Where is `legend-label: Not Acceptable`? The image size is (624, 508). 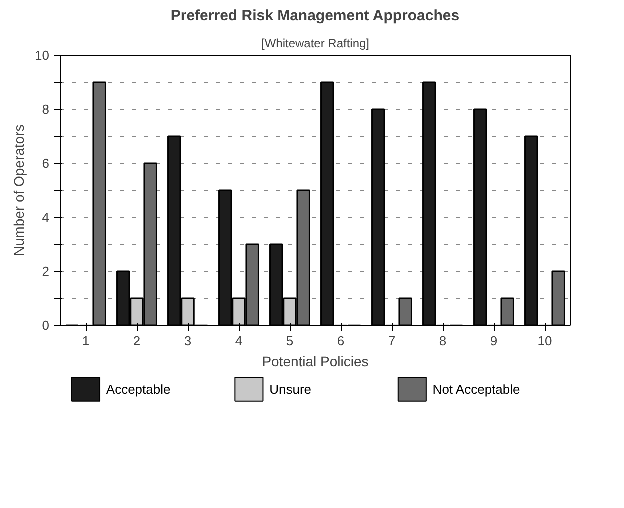
legend-label: Not Acceptable is located at coordinates (476, 389).